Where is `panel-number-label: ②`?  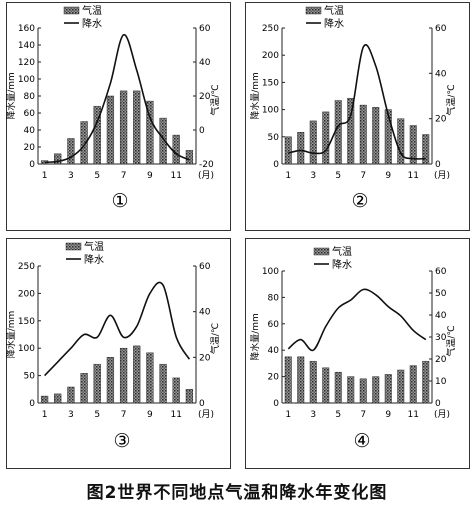
panel-number-label: ② is located at coordinates (359, 201).